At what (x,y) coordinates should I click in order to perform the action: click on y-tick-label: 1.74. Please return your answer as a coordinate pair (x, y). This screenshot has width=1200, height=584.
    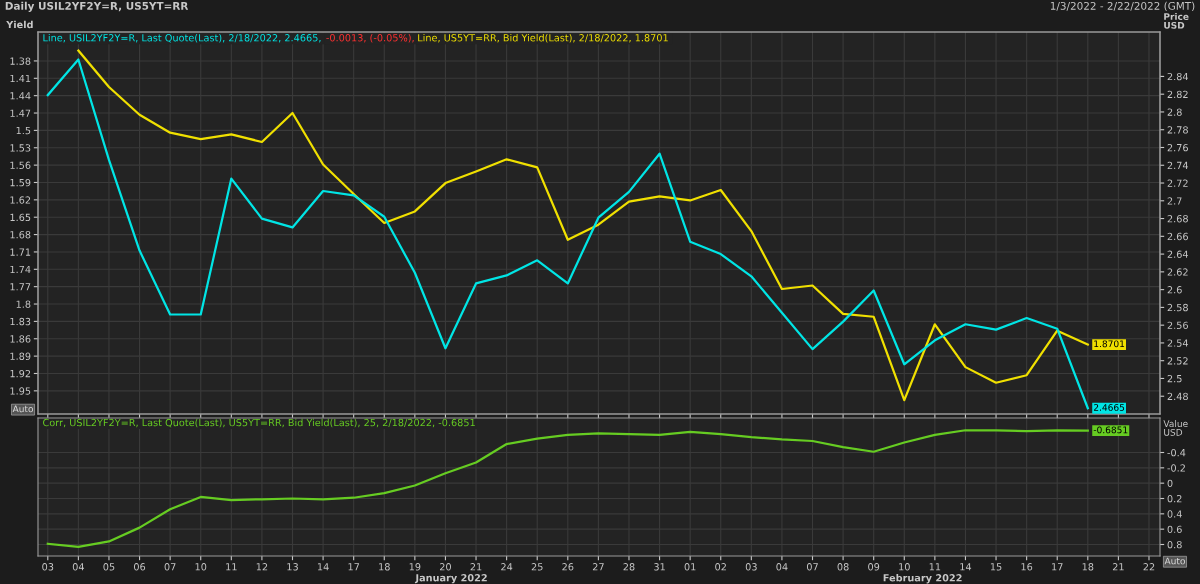
    Looking at the image, I should click on (20, 269).